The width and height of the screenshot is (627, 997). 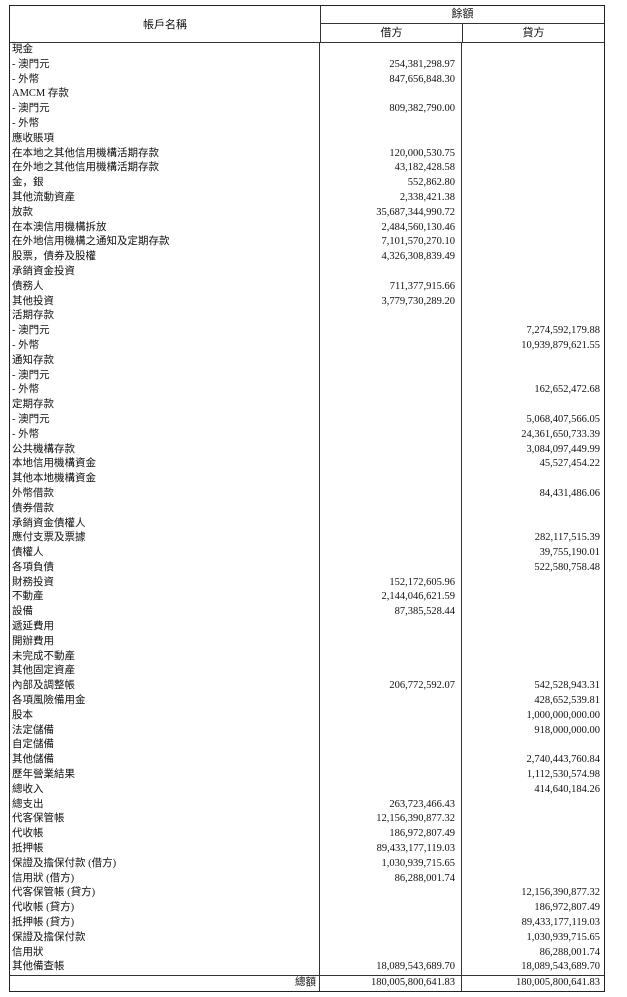 I want to click on debit-amount: 711,377,915.66, so click(x=391, y=287).